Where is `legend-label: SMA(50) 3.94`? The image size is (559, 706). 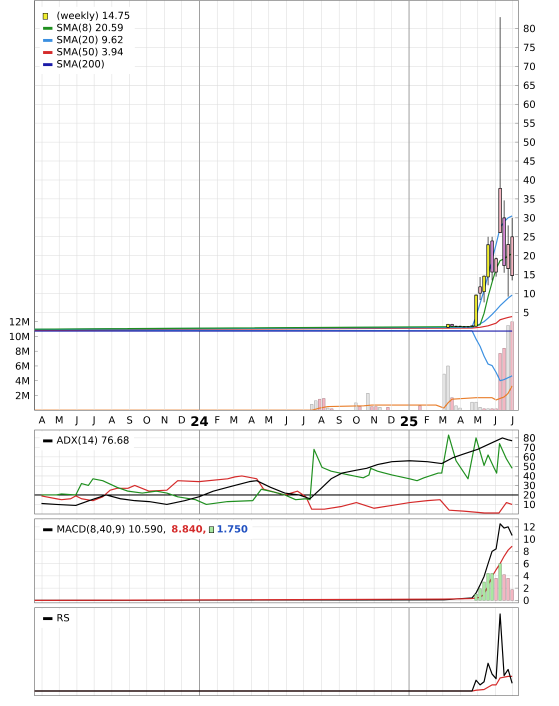
legend-label: SMA(50) 3.94 is located at coordinates (90, 52).